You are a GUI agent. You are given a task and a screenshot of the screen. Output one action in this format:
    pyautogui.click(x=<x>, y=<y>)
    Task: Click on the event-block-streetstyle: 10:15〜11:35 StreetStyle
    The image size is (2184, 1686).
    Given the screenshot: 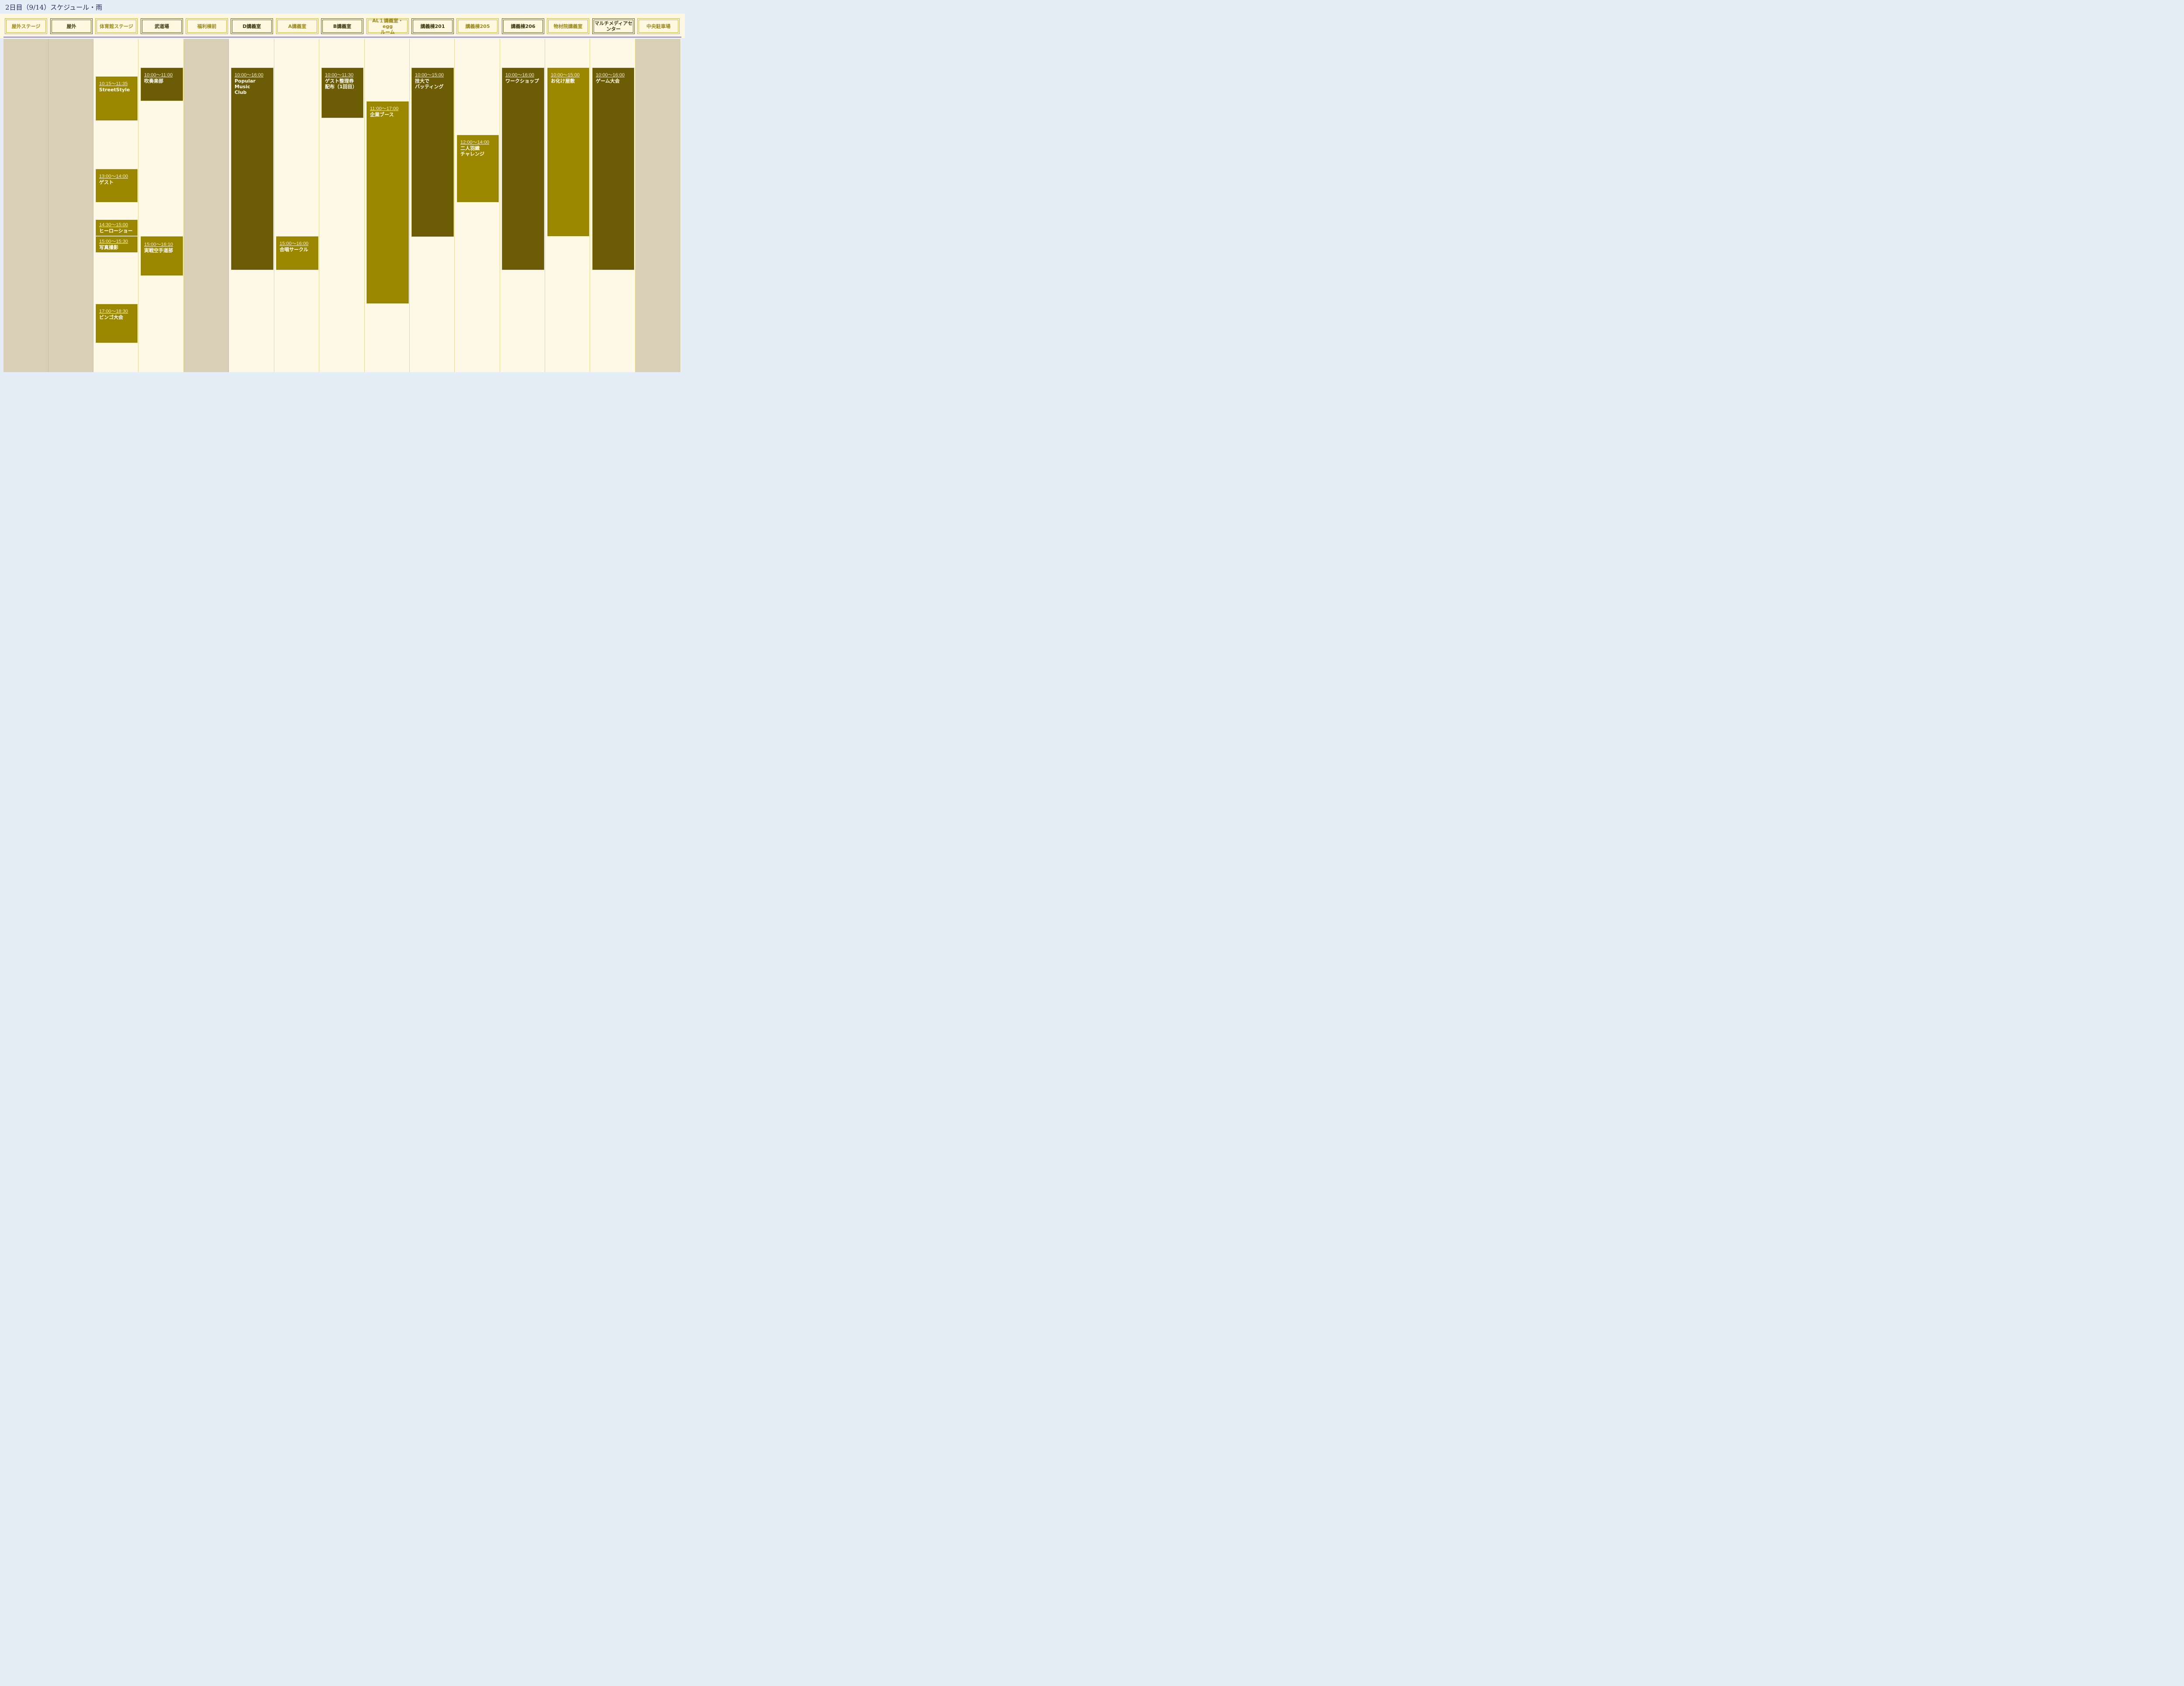 What is the action you would take?
    pyautogui.click(x=117, y=98)
    